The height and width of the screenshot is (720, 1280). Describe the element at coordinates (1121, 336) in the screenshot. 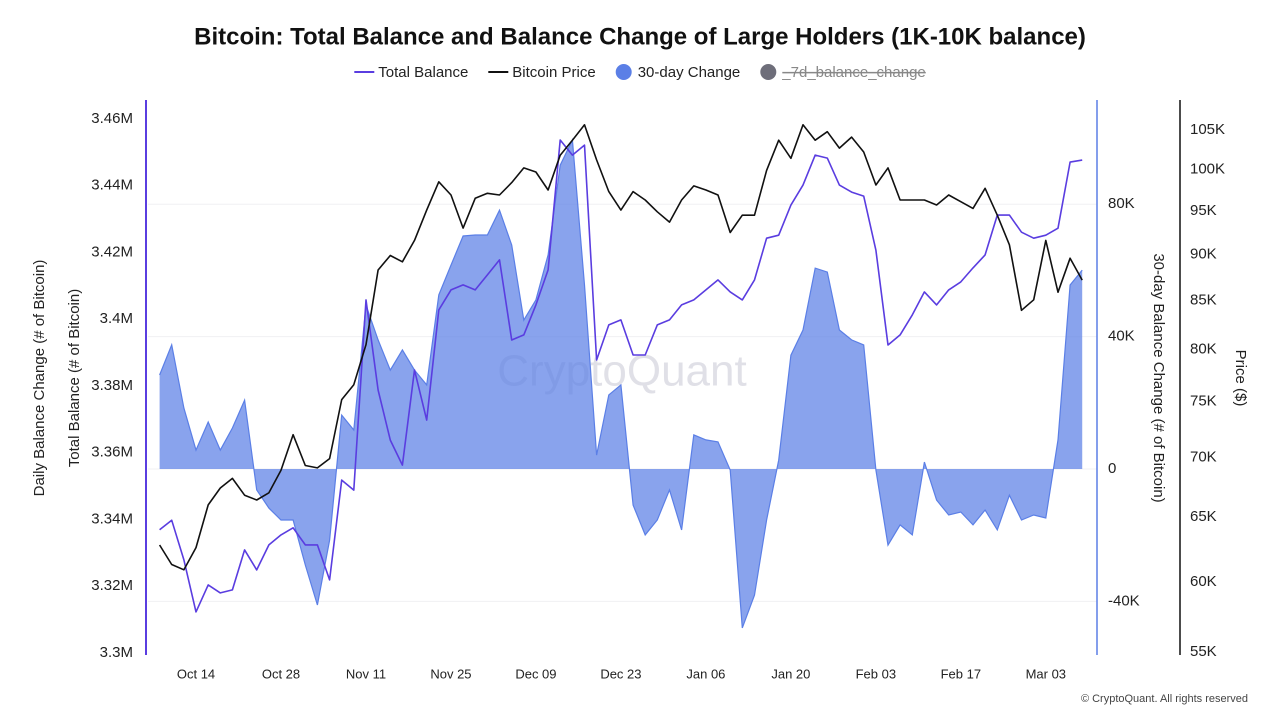

I see `y2-tick-label: 40K` at that location.